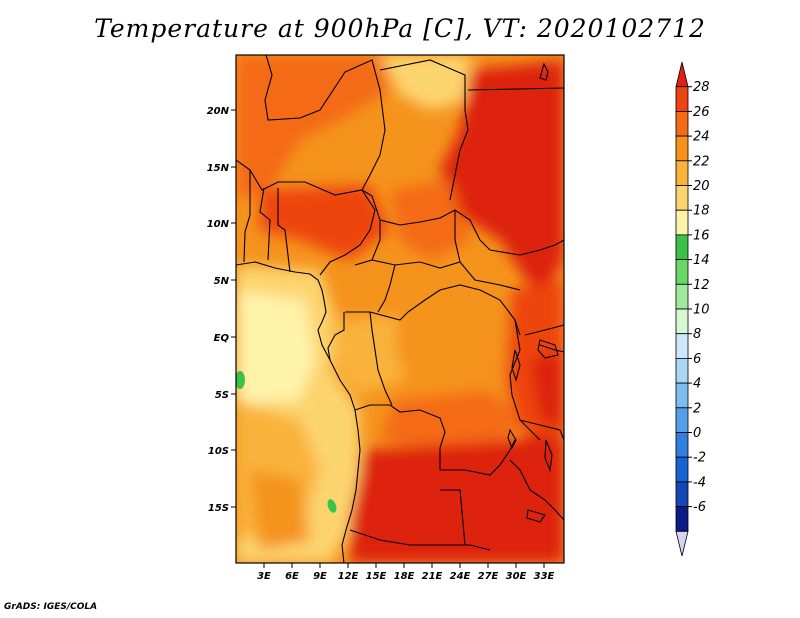 This screenshot has width=800, height=618. I want to click on lat-label-15n: 15N, so click(218, 168).